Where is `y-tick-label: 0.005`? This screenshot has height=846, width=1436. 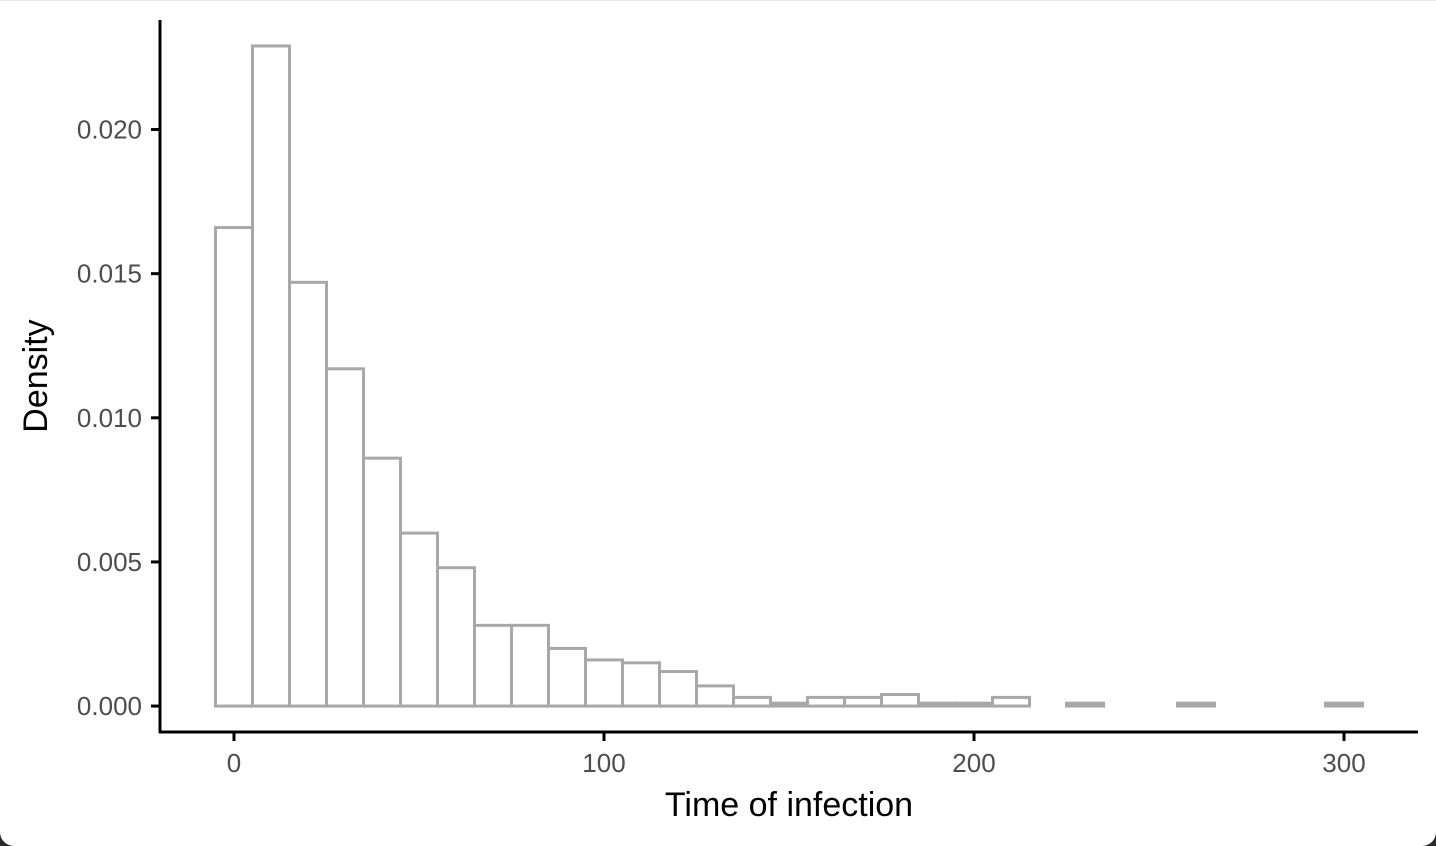
y-tick-label: 0.005 is located at coordinates (109, 562).